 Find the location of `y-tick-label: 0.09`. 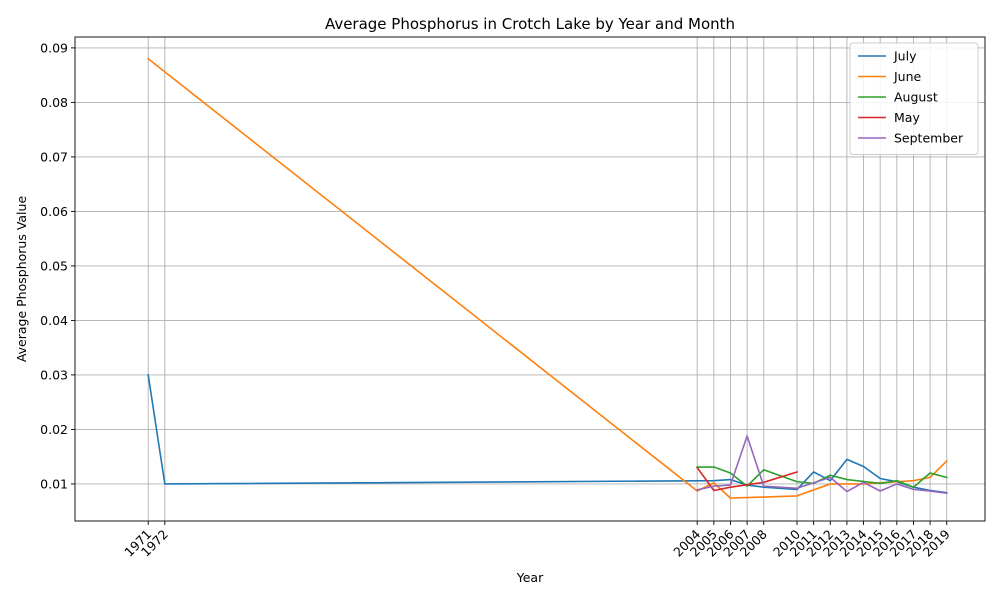

y-tick-label: 0.09 is located at coordinates (54, 47).